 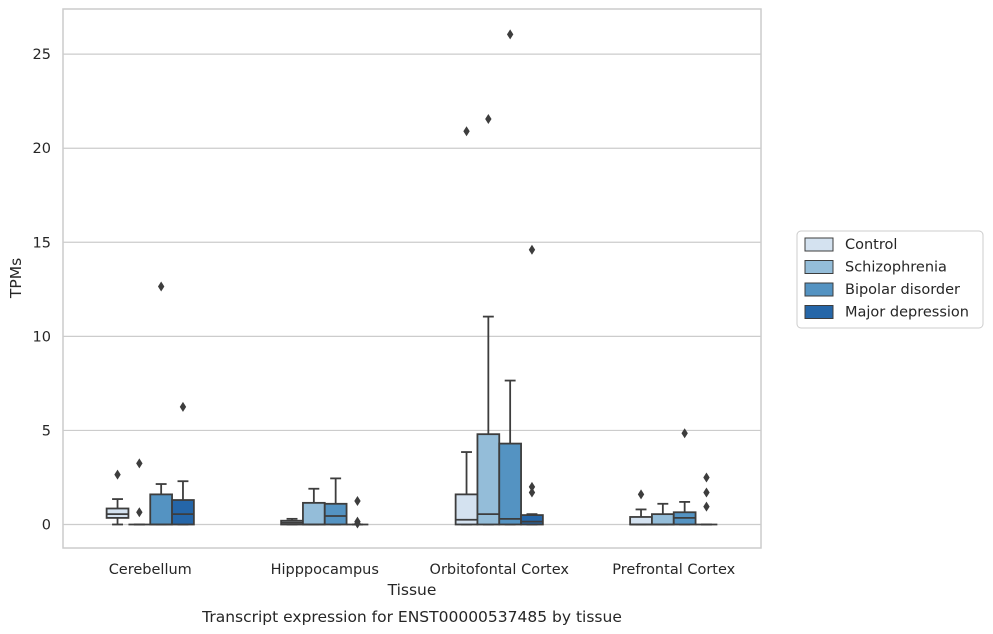 What do you see at coordinates (42, 243) in the screenshot?
I see `y-tick-label-3: 15` at bounding box center [42, 243].